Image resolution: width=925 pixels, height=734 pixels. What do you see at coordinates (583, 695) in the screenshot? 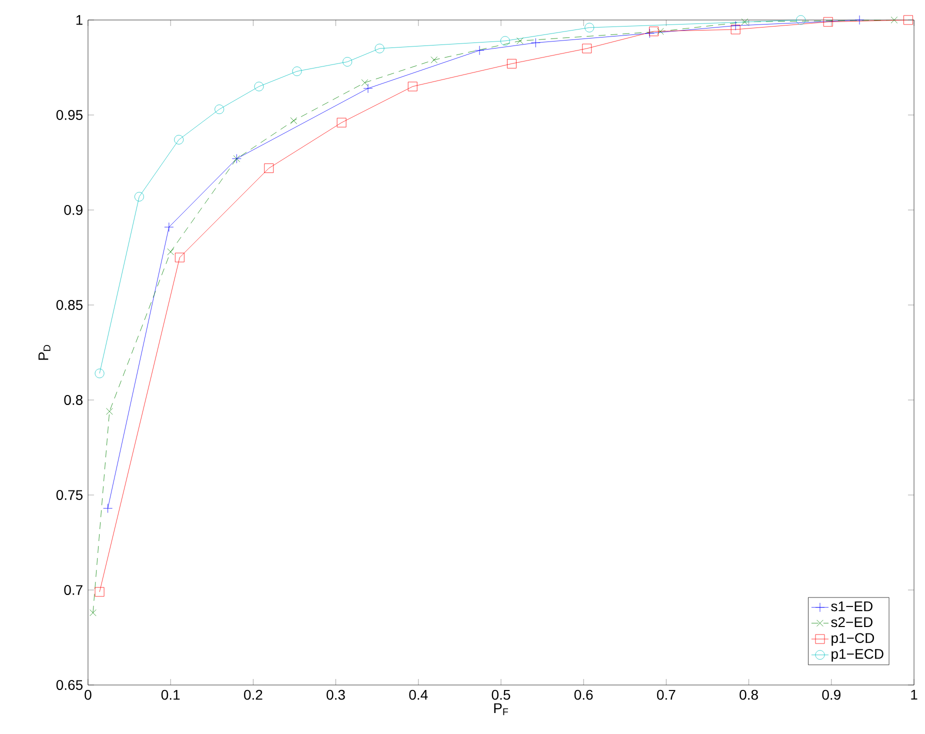
I see `x-tick-label: 0.6` at bounding box center [583, 695].